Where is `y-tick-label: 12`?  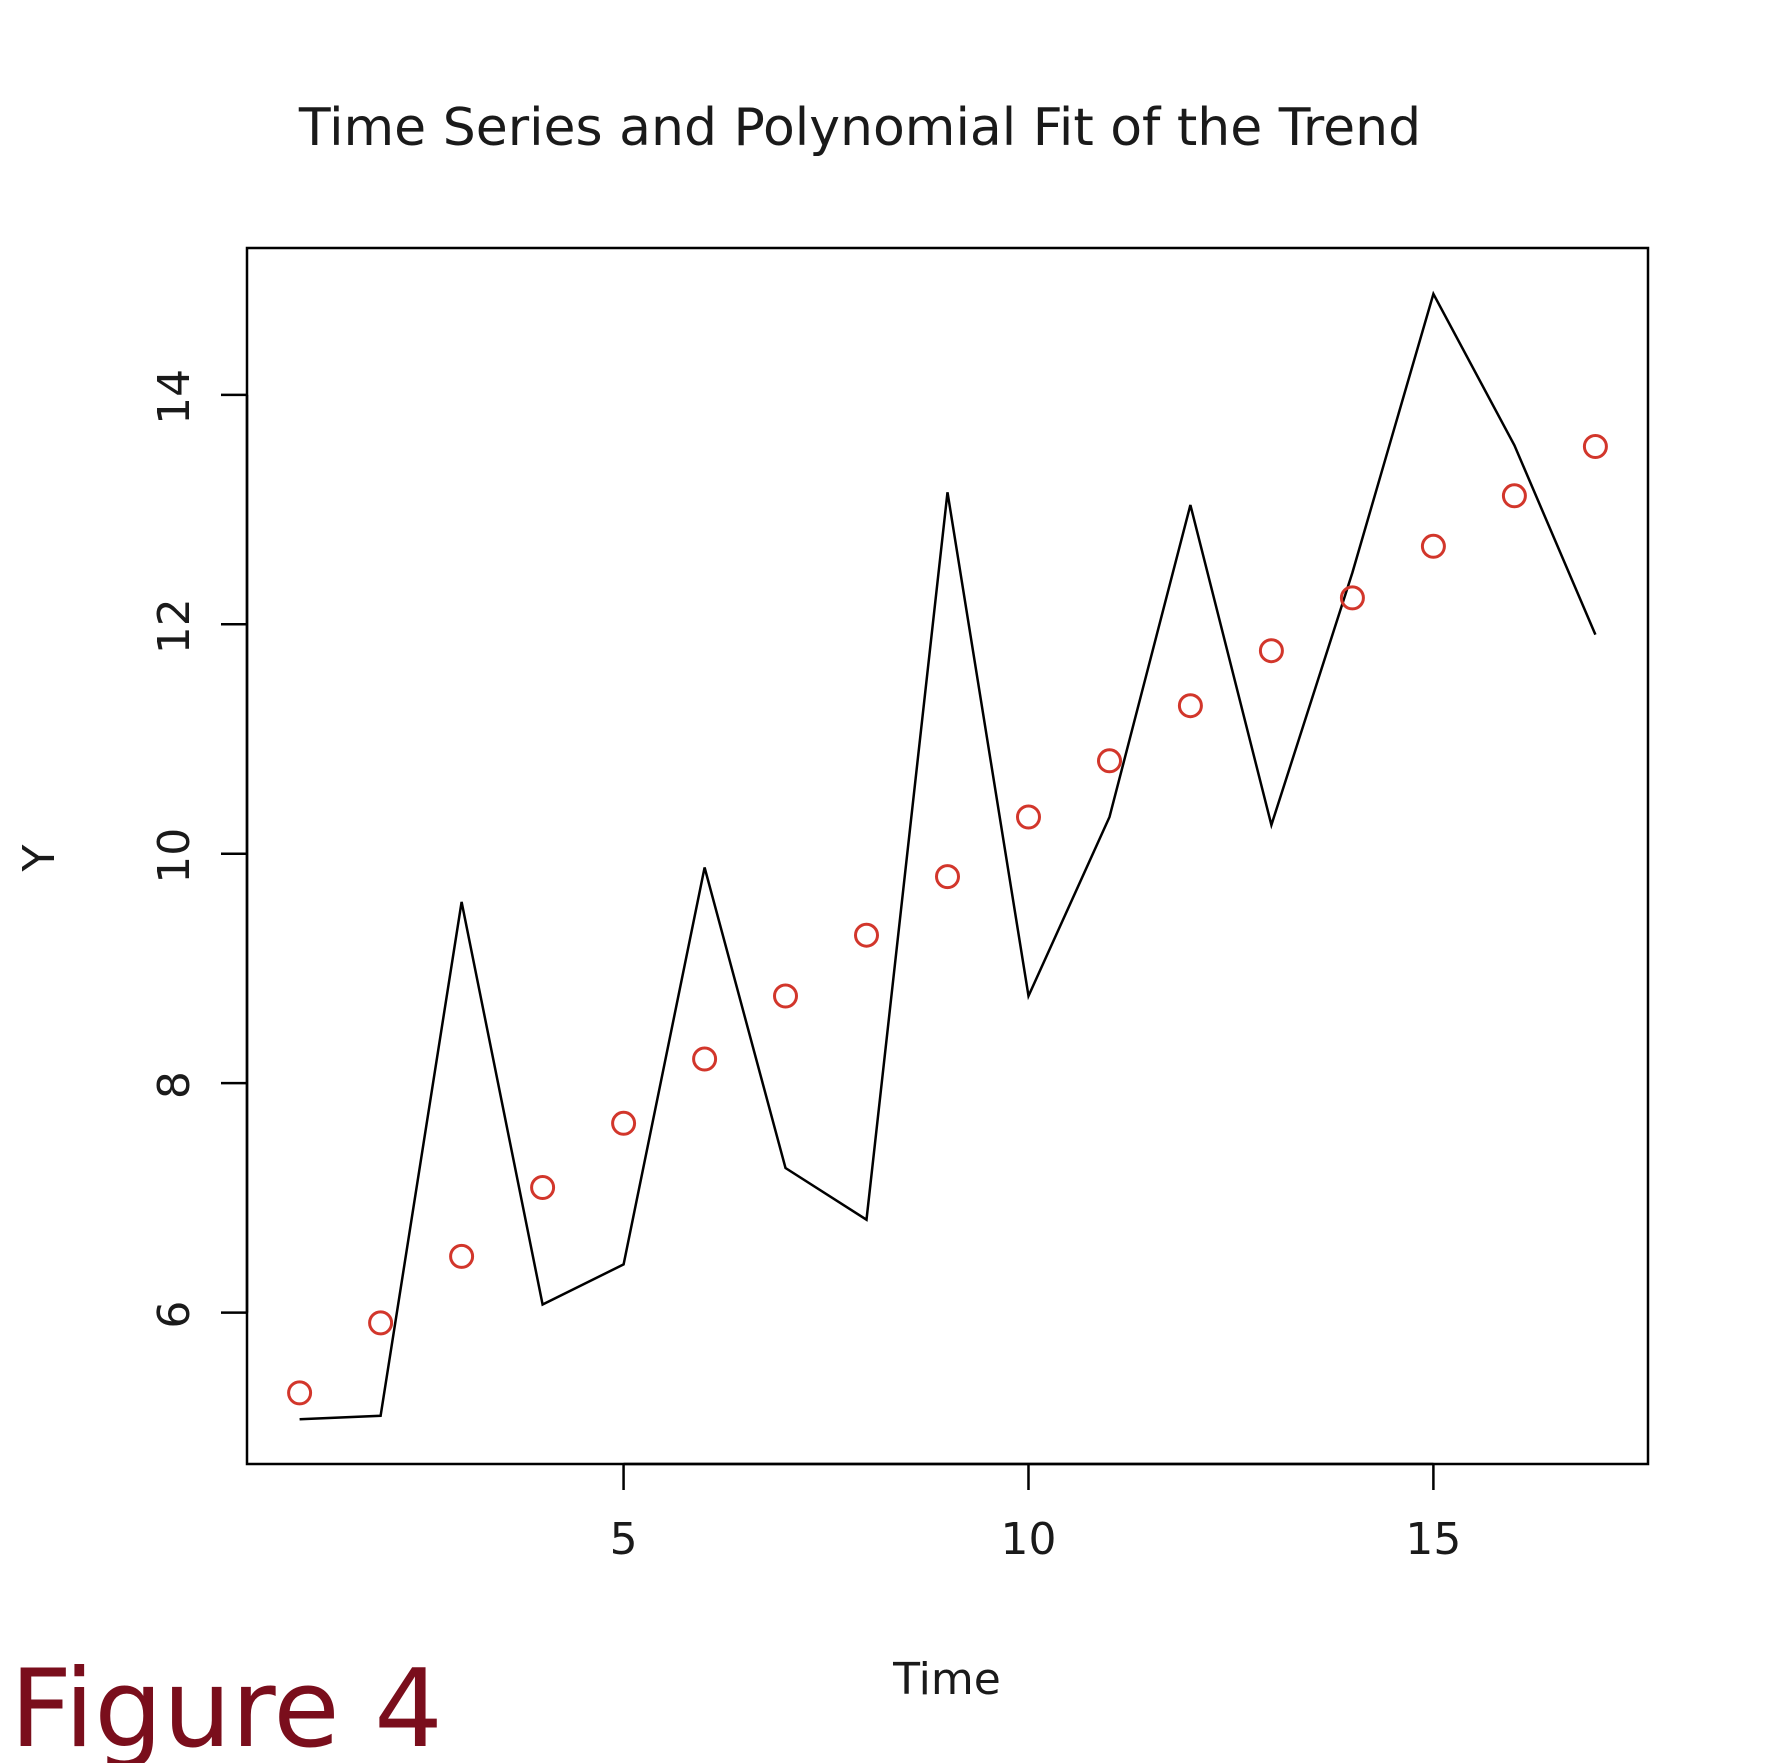 y-tick-label: 12 is located at coordinates (174, 626).